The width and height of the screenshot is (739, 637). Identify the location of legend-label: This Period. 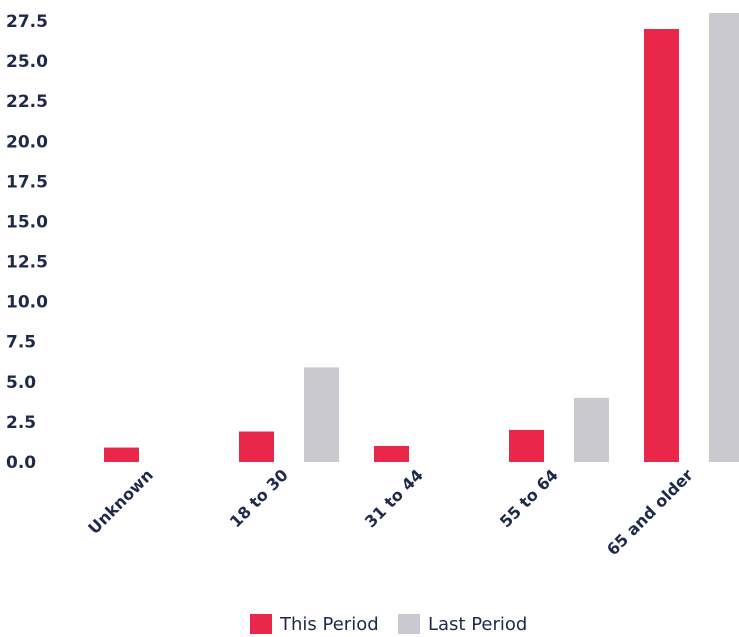
(329, 624).